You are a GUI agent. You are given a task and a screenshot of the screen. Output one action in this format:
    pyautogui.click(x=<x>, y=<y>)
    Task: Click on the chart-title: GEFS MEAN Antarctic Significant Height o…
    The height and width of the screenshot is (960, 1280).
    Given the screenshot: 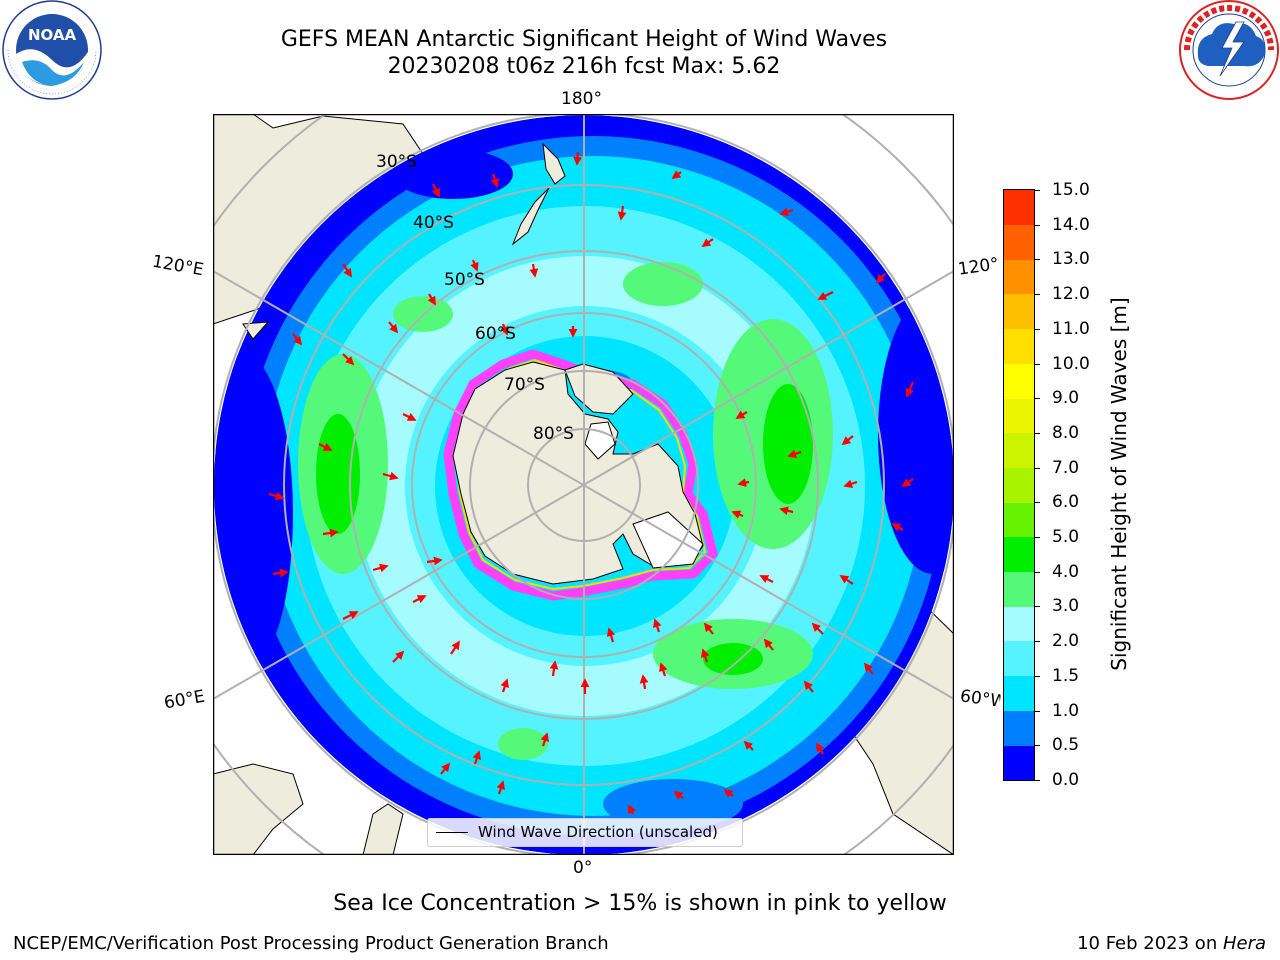 What is the action you would take?
    pyautogui.click(x=584, y=53)
    